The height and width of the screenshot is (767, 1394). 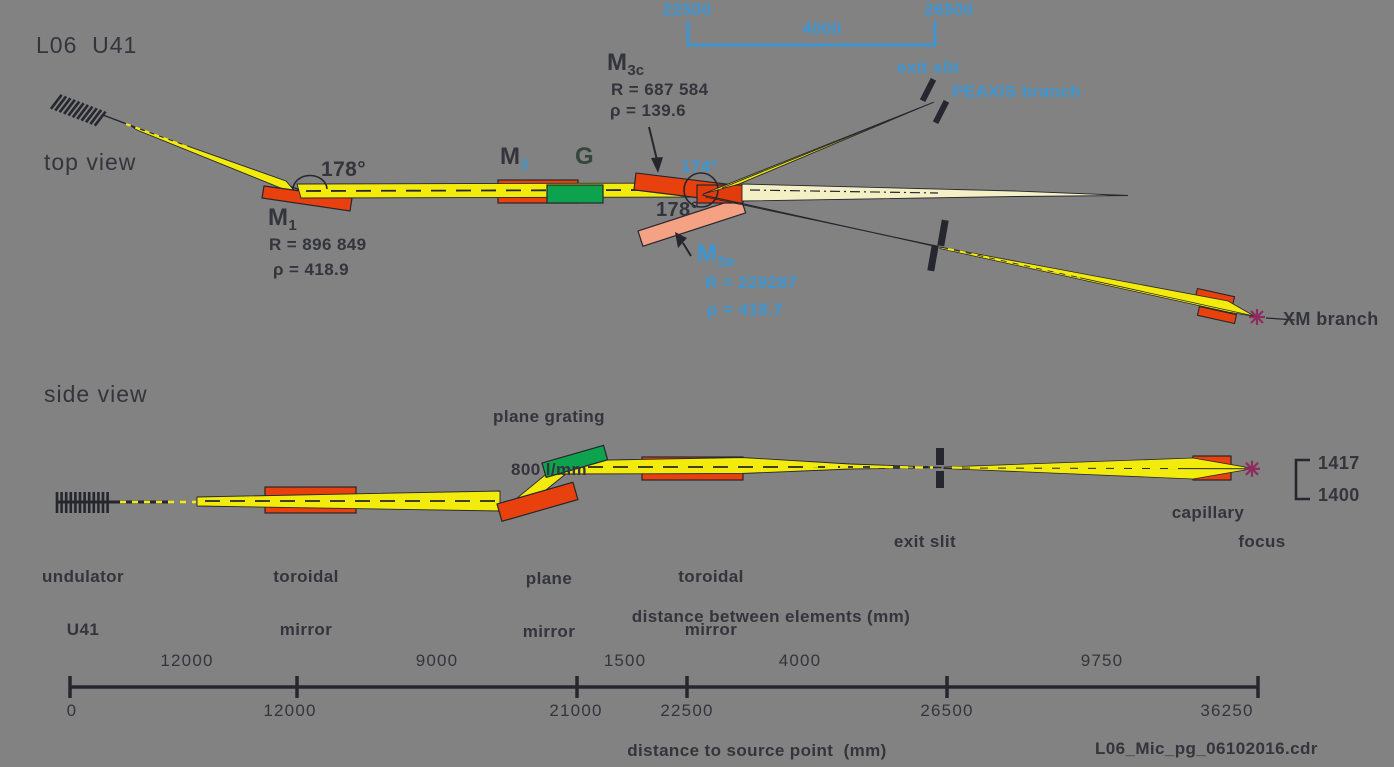 What do you see at coordinates (844, 191) in the screenshot?
I see `zero-order-dashdot` at bounding box center [844, 191].